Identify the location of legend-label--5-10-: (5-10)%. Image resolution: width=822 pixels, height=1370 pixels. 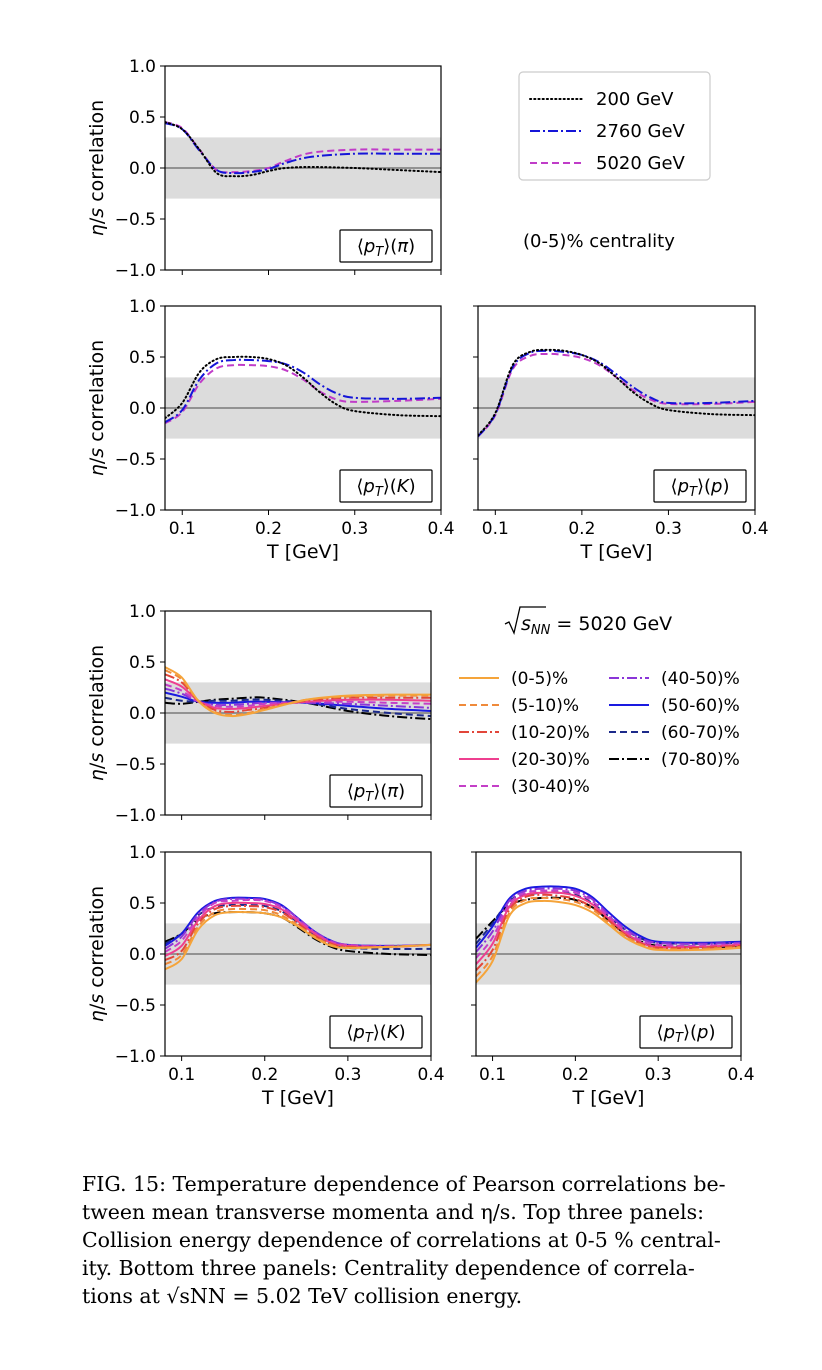
(545, 706).